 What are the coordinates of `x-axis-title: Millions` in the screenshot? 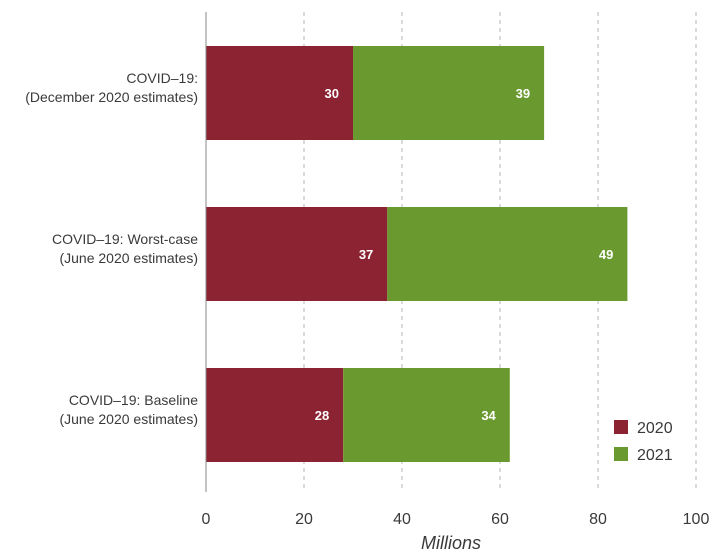 It's located at (451, 543).